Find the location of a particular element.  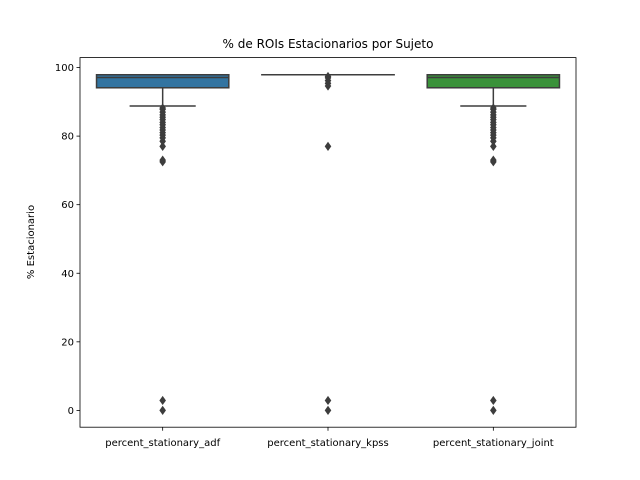

chart-title: % de ROIs Estacionarios por Sujeto is located at coordinates (328, 44).